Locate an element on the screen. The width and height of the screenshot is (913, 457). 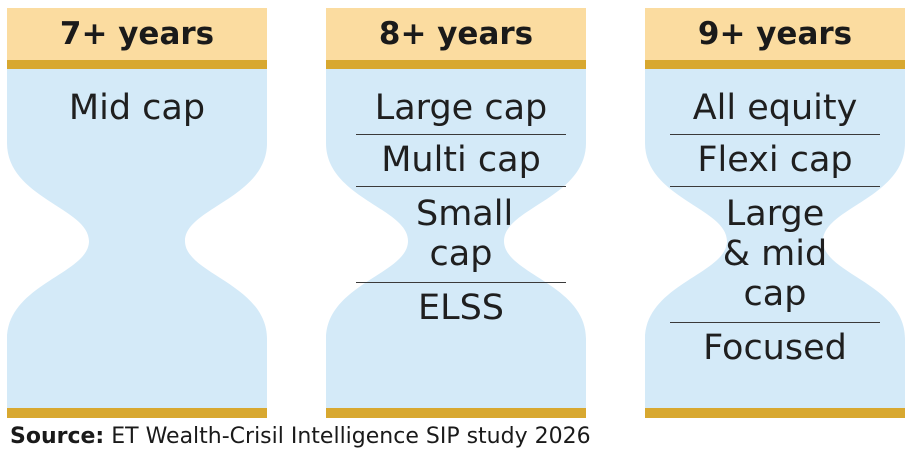
category-item-text: Small cap is located at coordinates (465, 234).